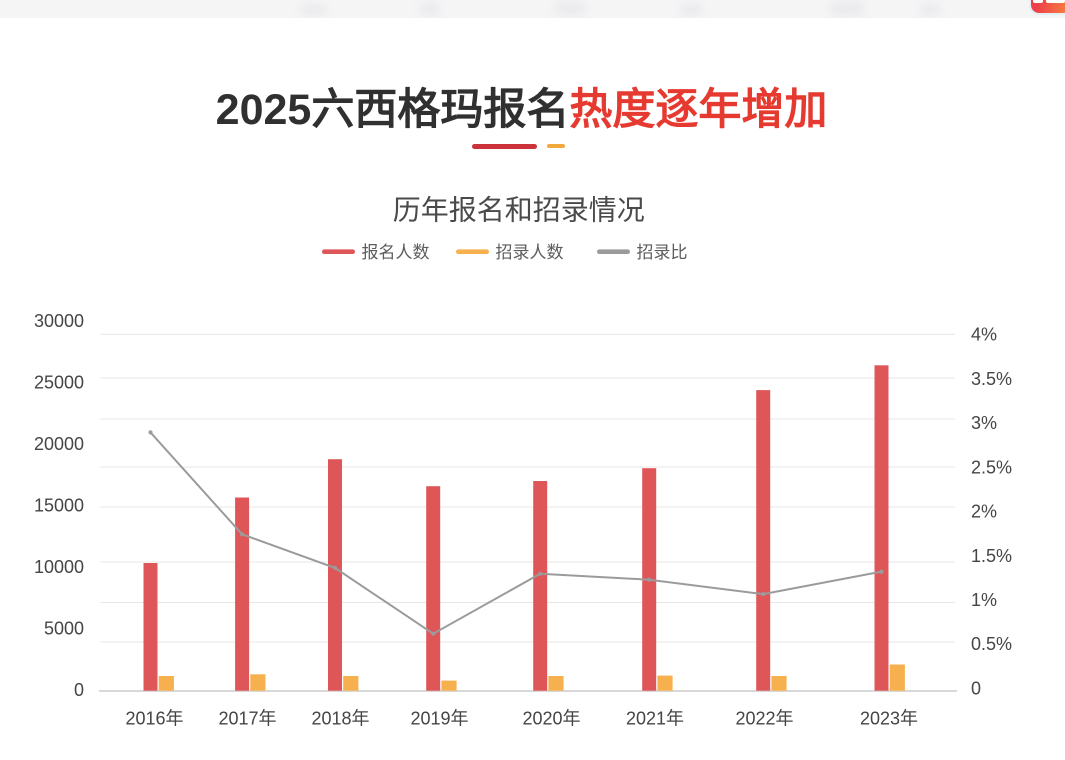 This screenshot has height=760, width=1065. What do you see at coordinates (439, 719) in the screenshot?
I see `svg-text: 2019年` at bounding box center [439, 719].